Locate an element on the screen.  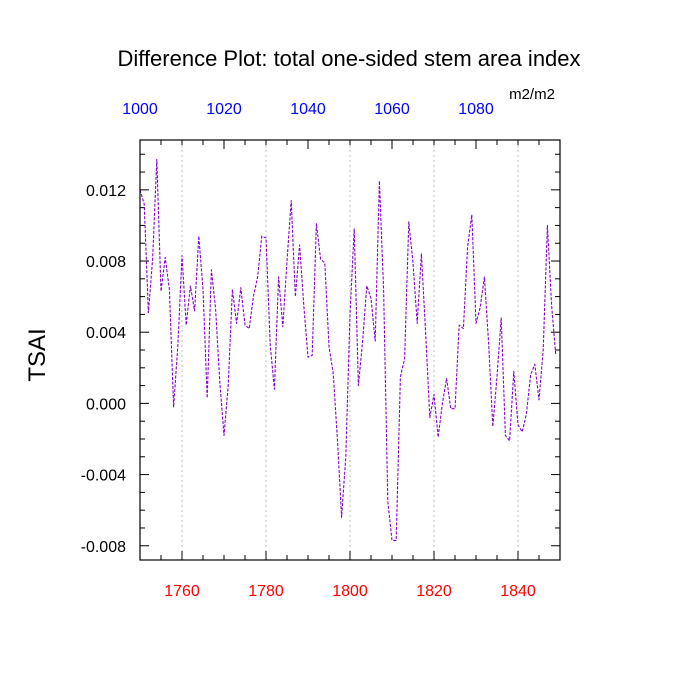
y-tick-label: 0.004 is located at coordinates (106, 333).